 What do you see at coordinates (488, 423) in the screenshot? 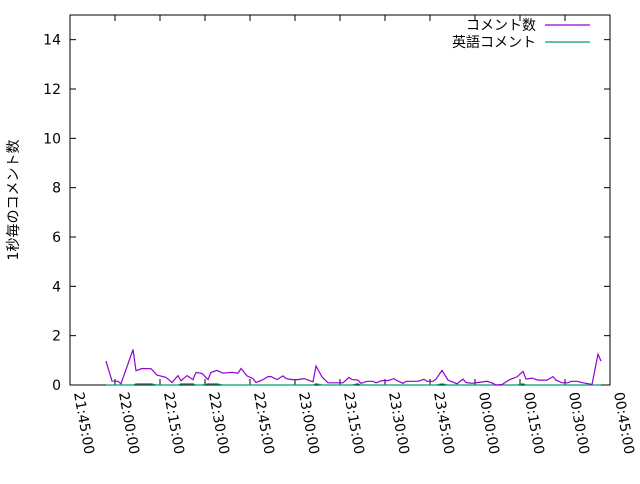
I see `x-tick-label: 00:00:00` at bounding box center [488, 423].